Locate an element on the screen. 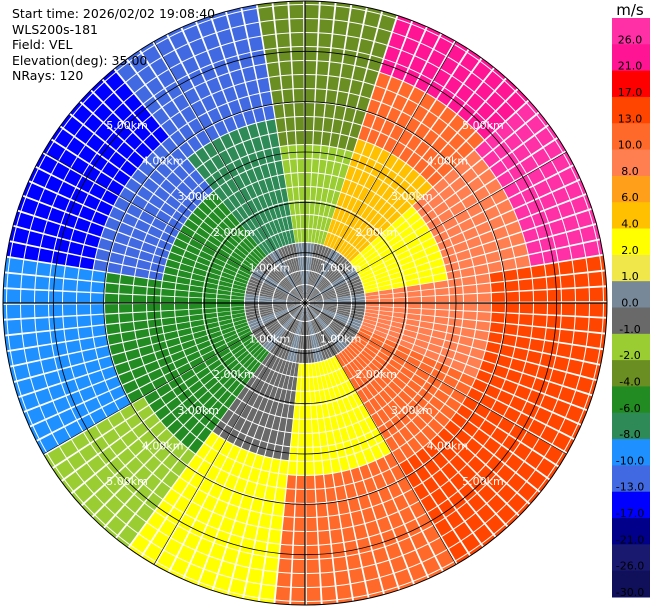  colorbar-swatch is located at coordinates (631, 558).